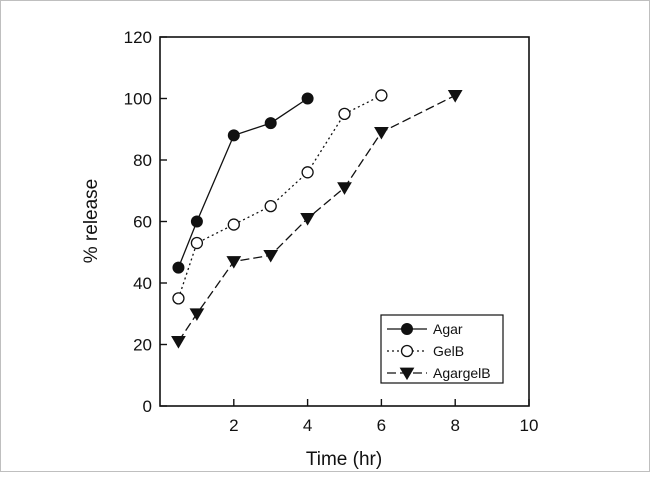 The image size is (650, 477). I want to click on y-axis: 0 20 40 60 80 100 120, so click(145, 222).